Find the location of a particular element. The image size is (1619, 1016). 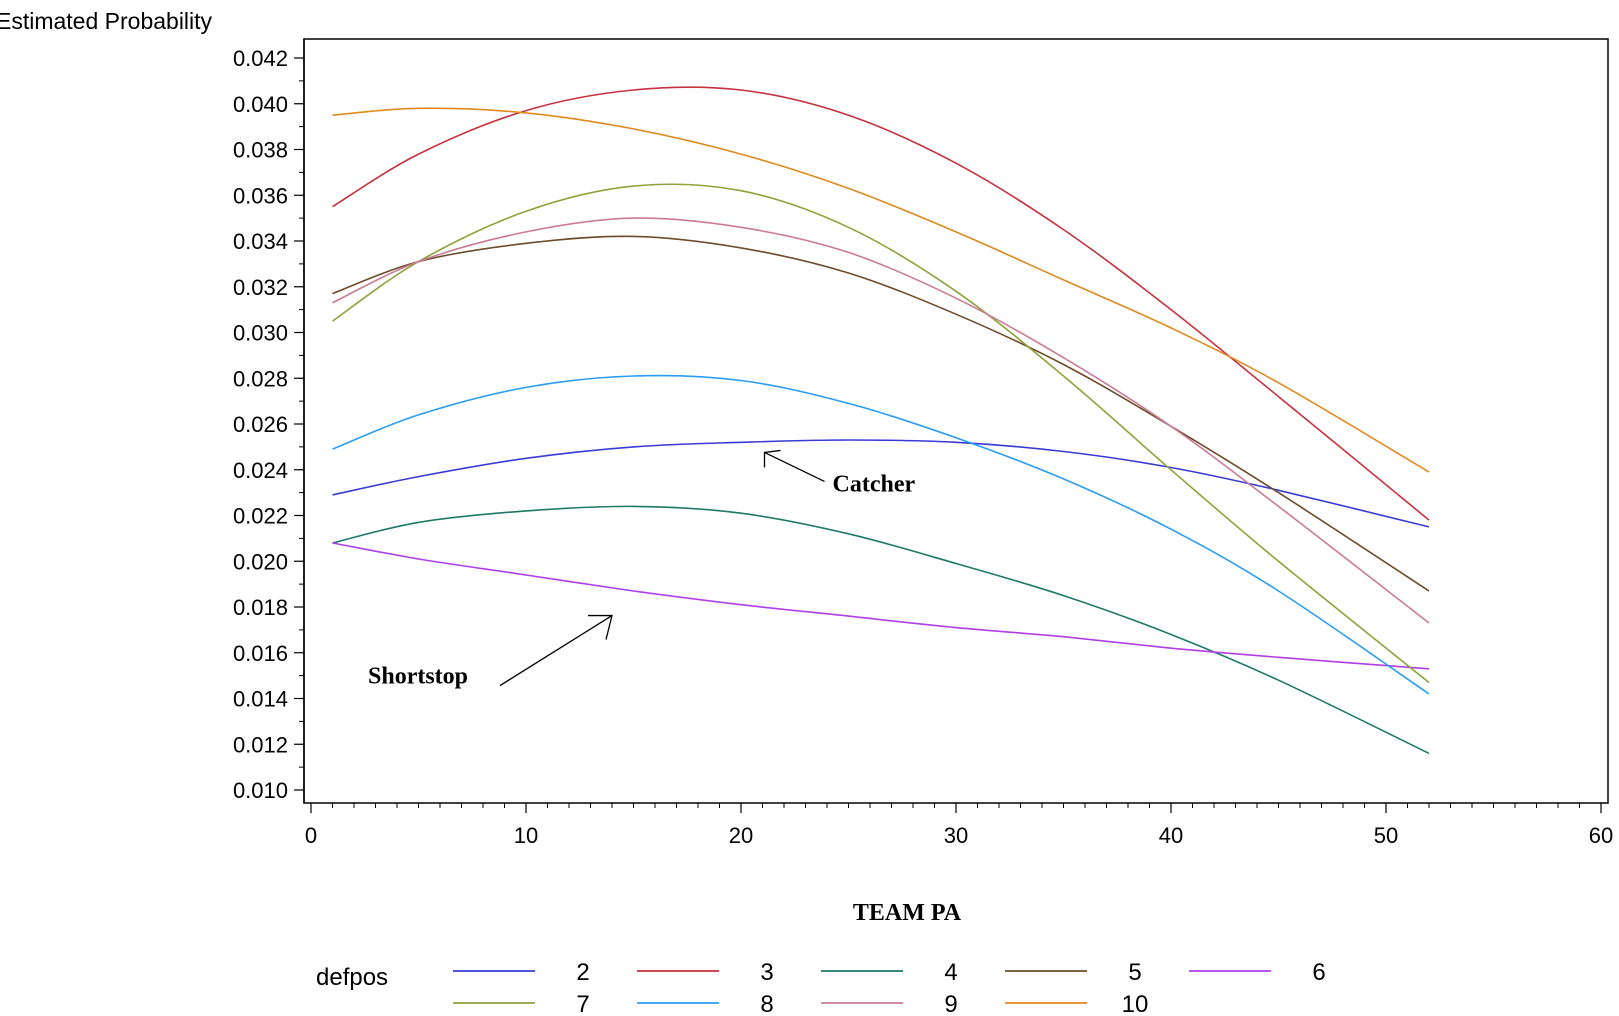

y-tick-label: 0.024 is located at coordinates (260, 470).